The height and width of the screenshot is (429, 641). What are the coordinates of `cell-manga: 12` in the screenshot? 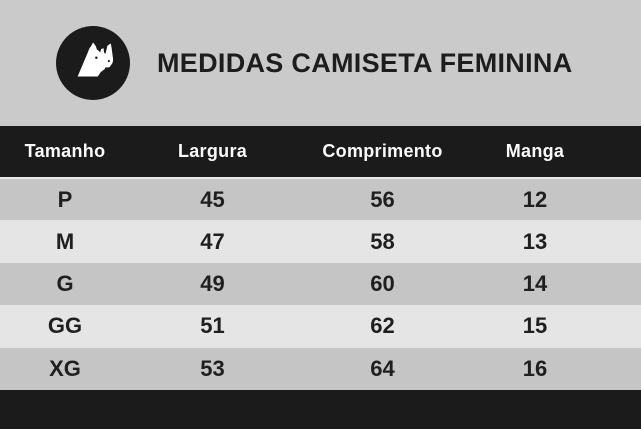 It's located at (535, 199).